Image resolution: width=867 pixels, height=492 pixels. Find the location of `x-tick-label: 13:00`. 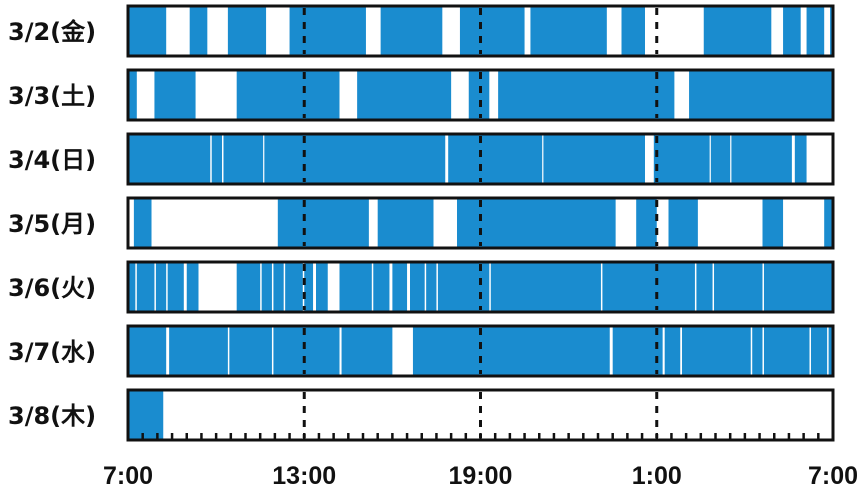

x-tick-label: 13:00 is located at coordinates (304, 476).